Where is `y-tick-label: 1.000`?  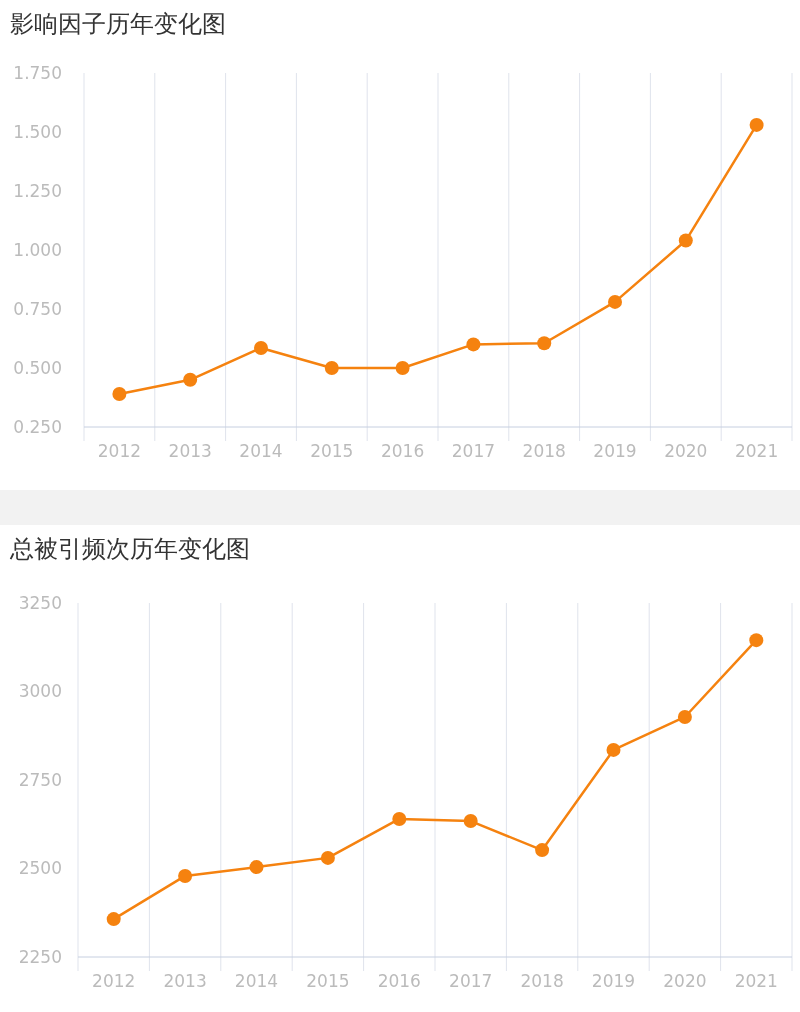 y-tick-label: 1.000 is located at coordinates (37, 249).